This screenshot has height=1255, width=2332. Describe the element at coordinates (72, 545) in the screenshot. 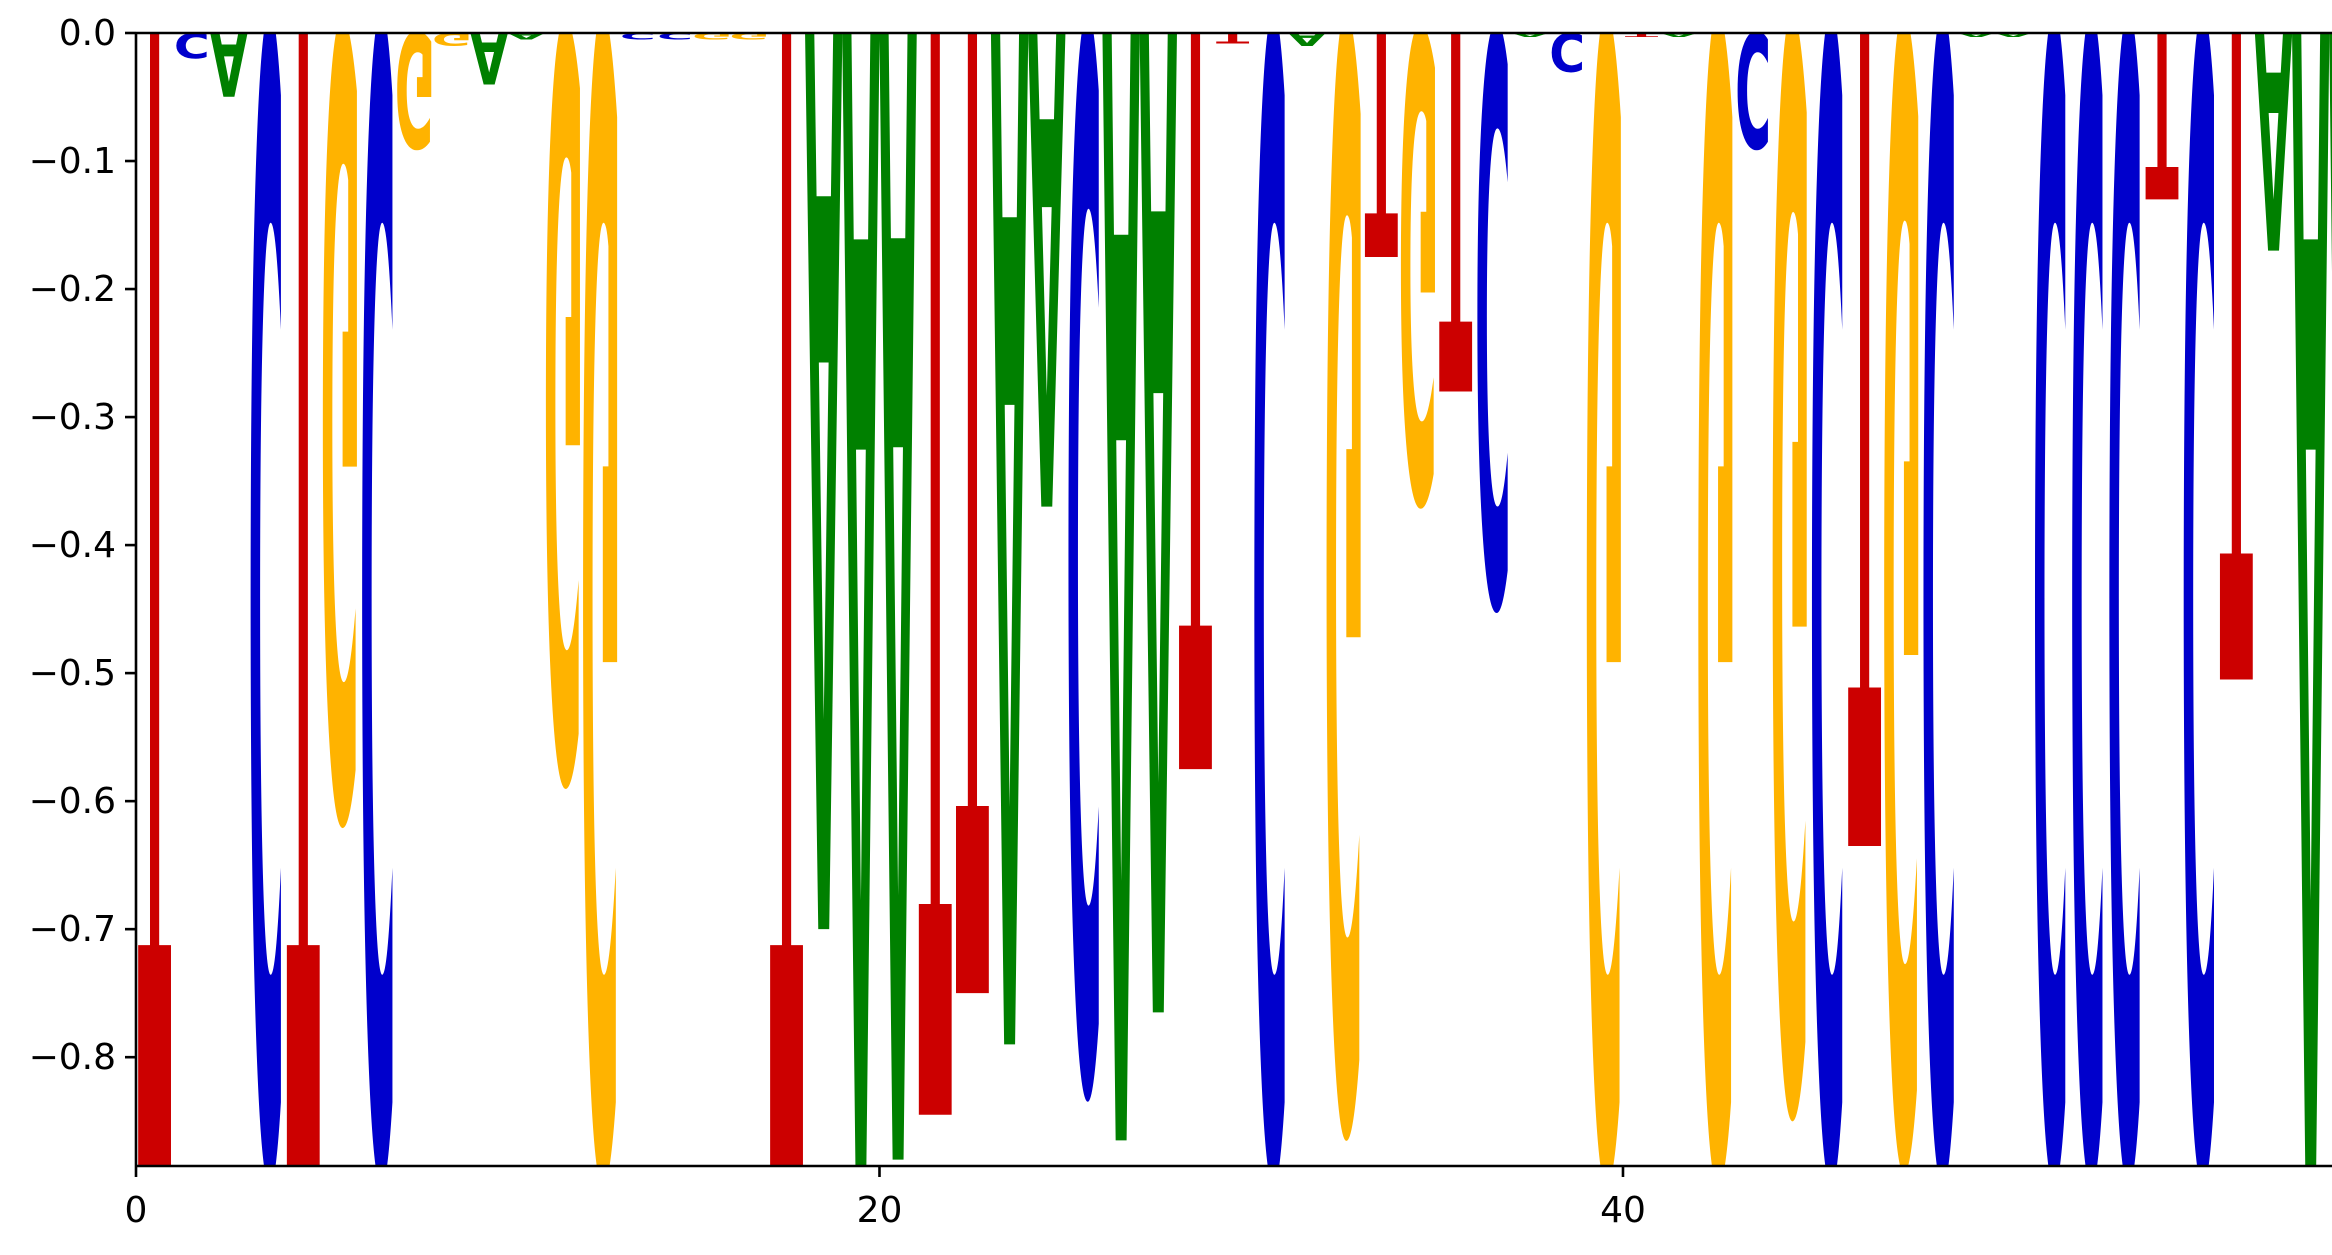

I see `y-tick-label: −0.4` at that location.